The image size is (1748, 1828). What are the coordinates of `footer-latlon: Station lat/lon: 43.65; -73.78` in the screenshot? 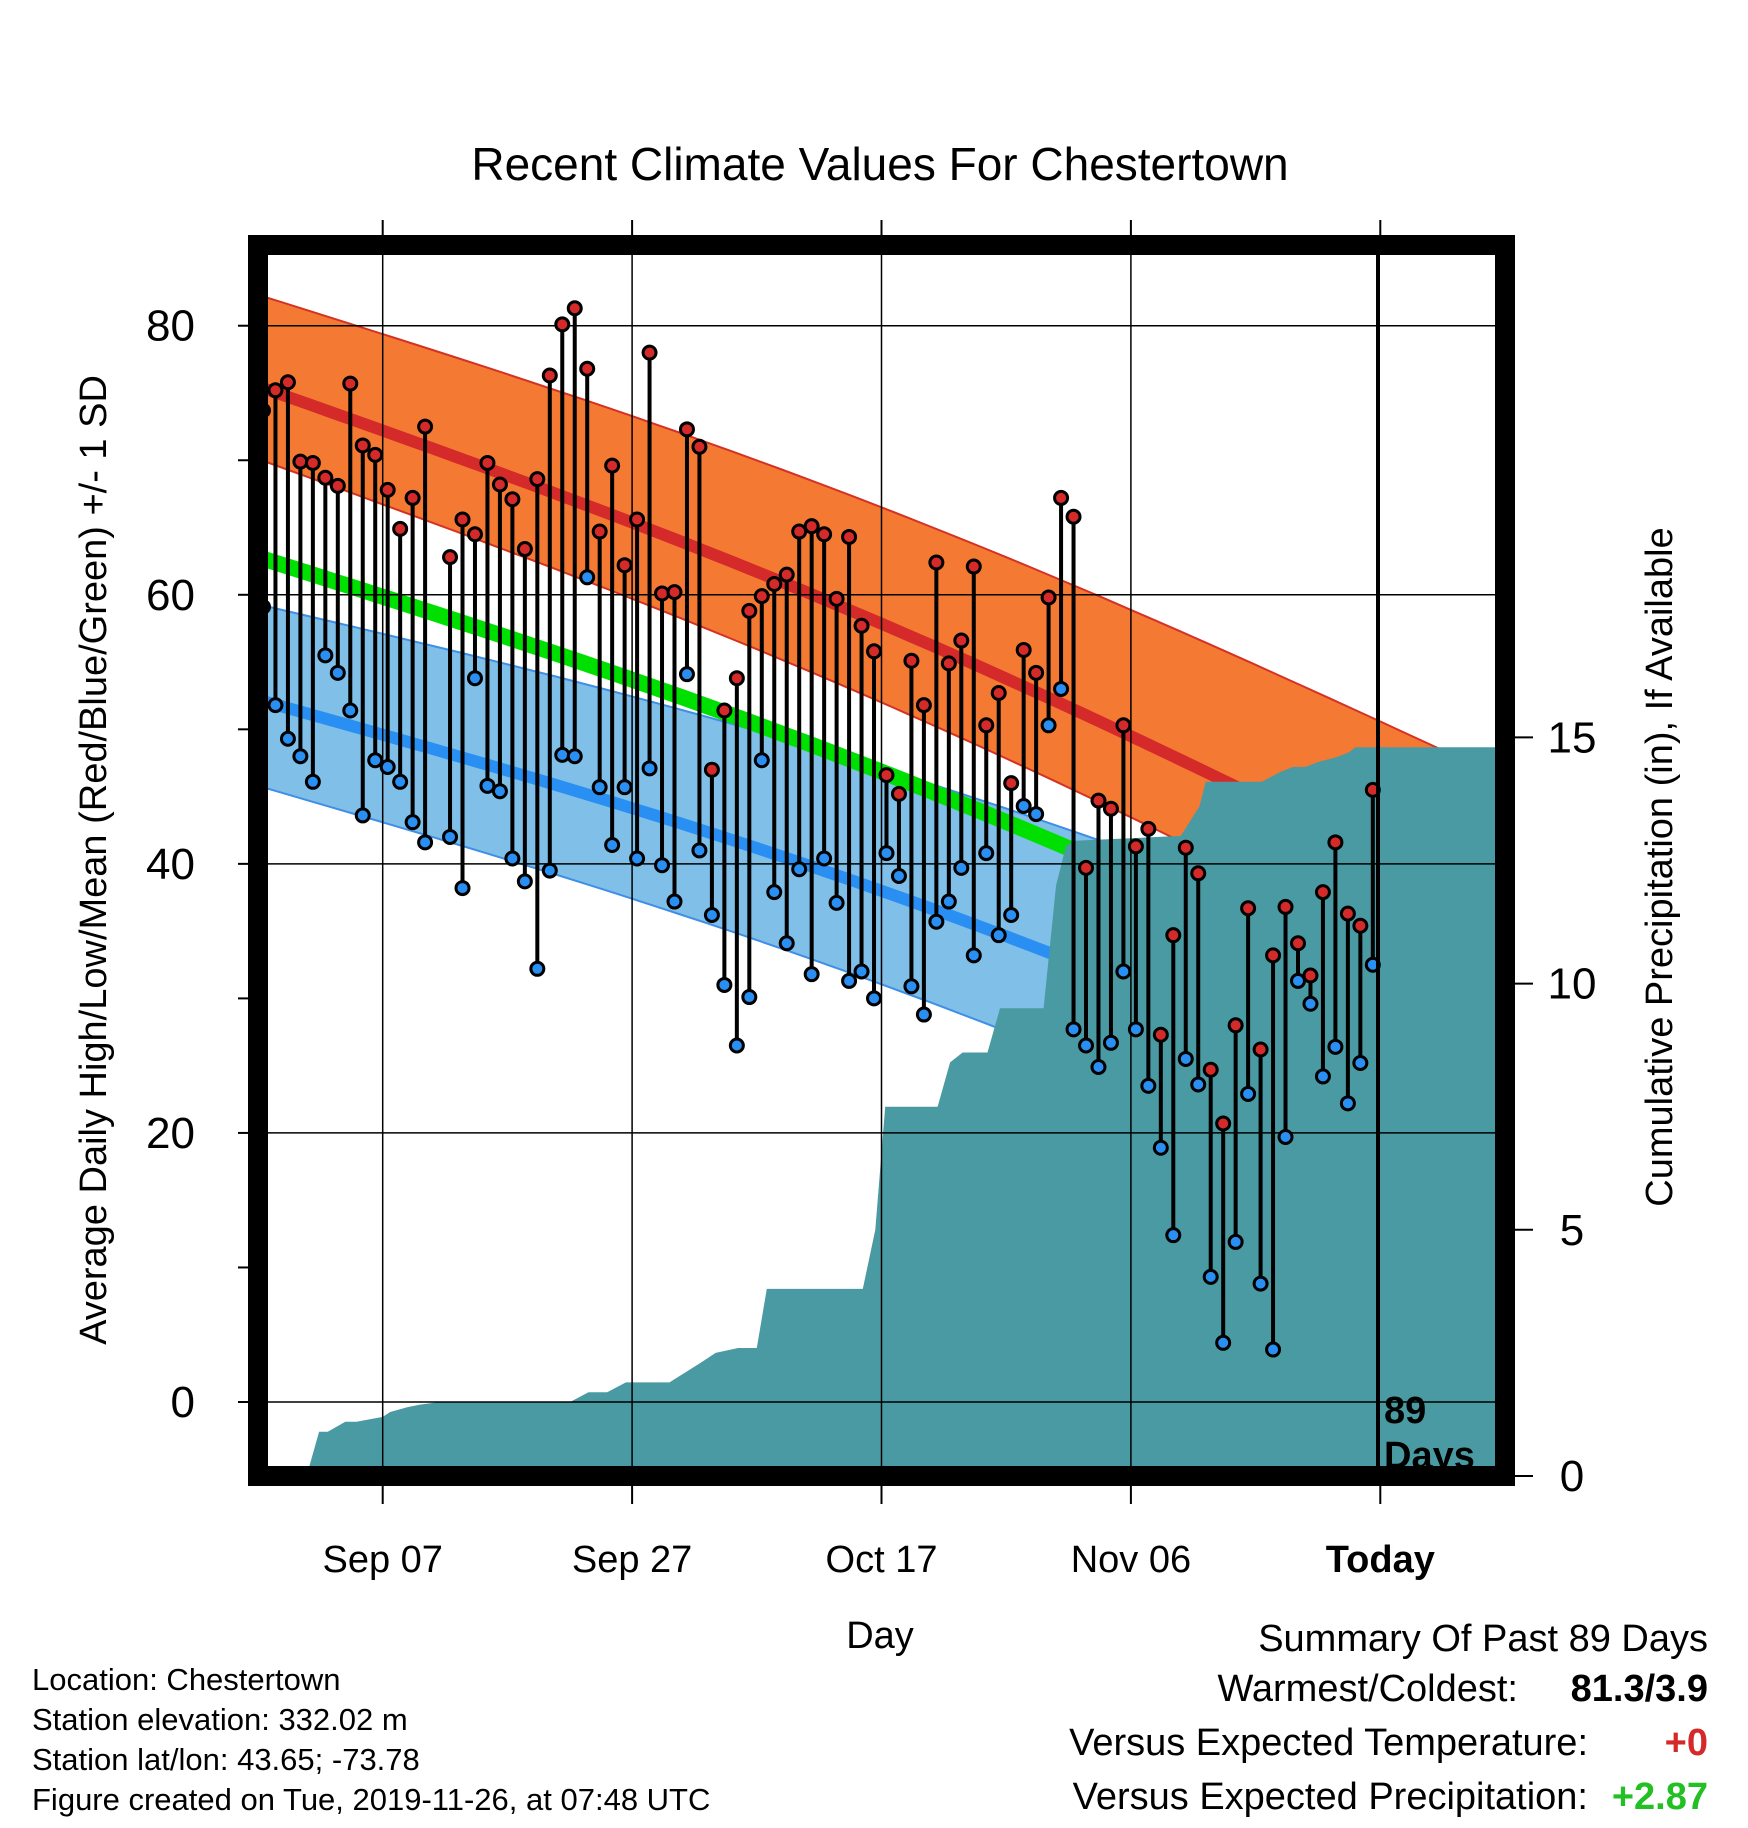 It's located at (226, 1759).